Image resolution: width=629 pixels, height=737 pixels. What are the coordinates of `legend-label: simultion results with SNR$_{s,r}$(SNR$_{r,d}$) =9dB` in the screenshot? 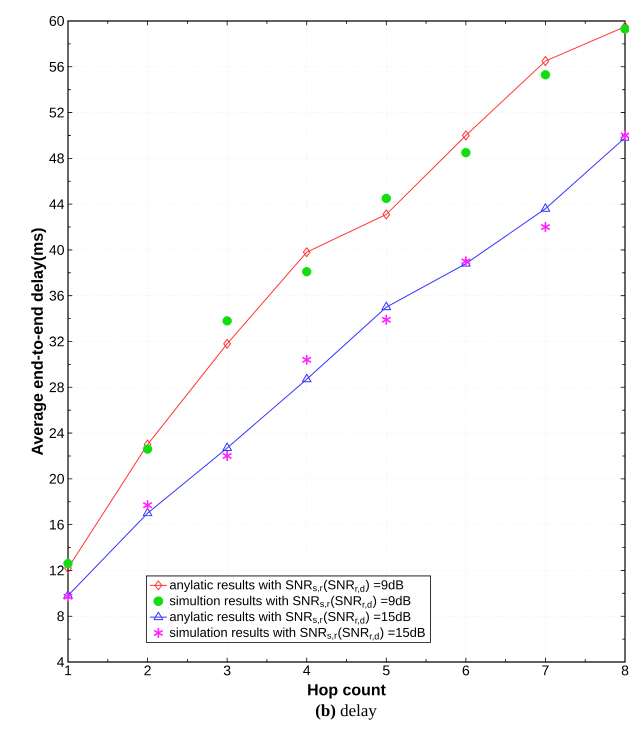 It's located at (290, 602).